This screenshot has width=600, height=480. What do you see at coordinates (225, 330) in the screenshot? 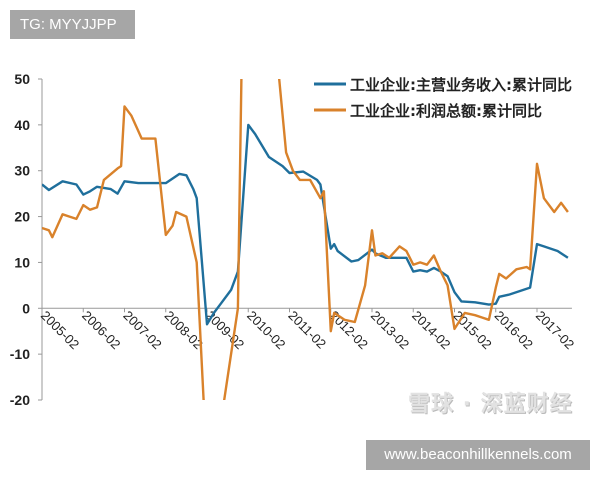
I see `x-tick-label: 2009-02` at bounding box center [225, 330].